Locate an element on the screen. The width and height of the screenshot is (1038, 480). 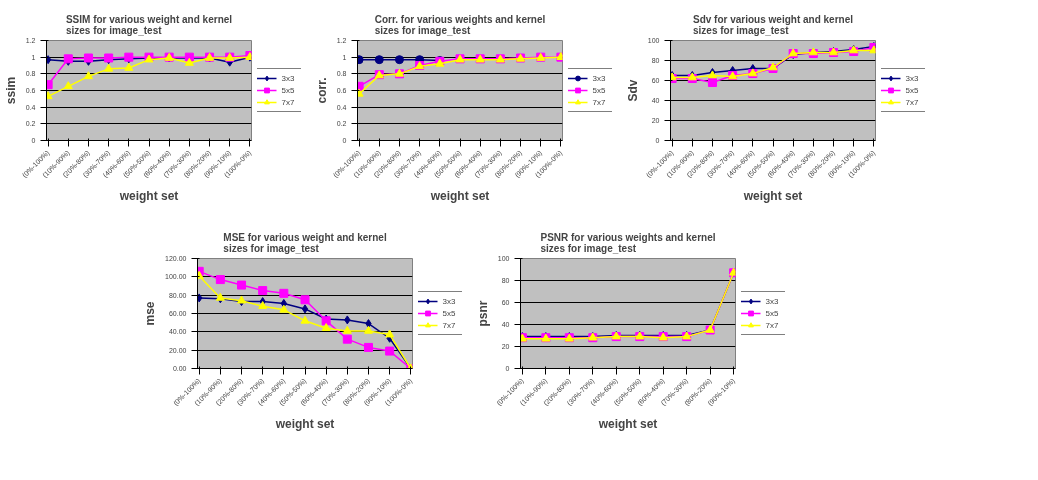
chart-title: SSIM for various weight and kernel sizes for image_test is located at coordinates (149, 24).